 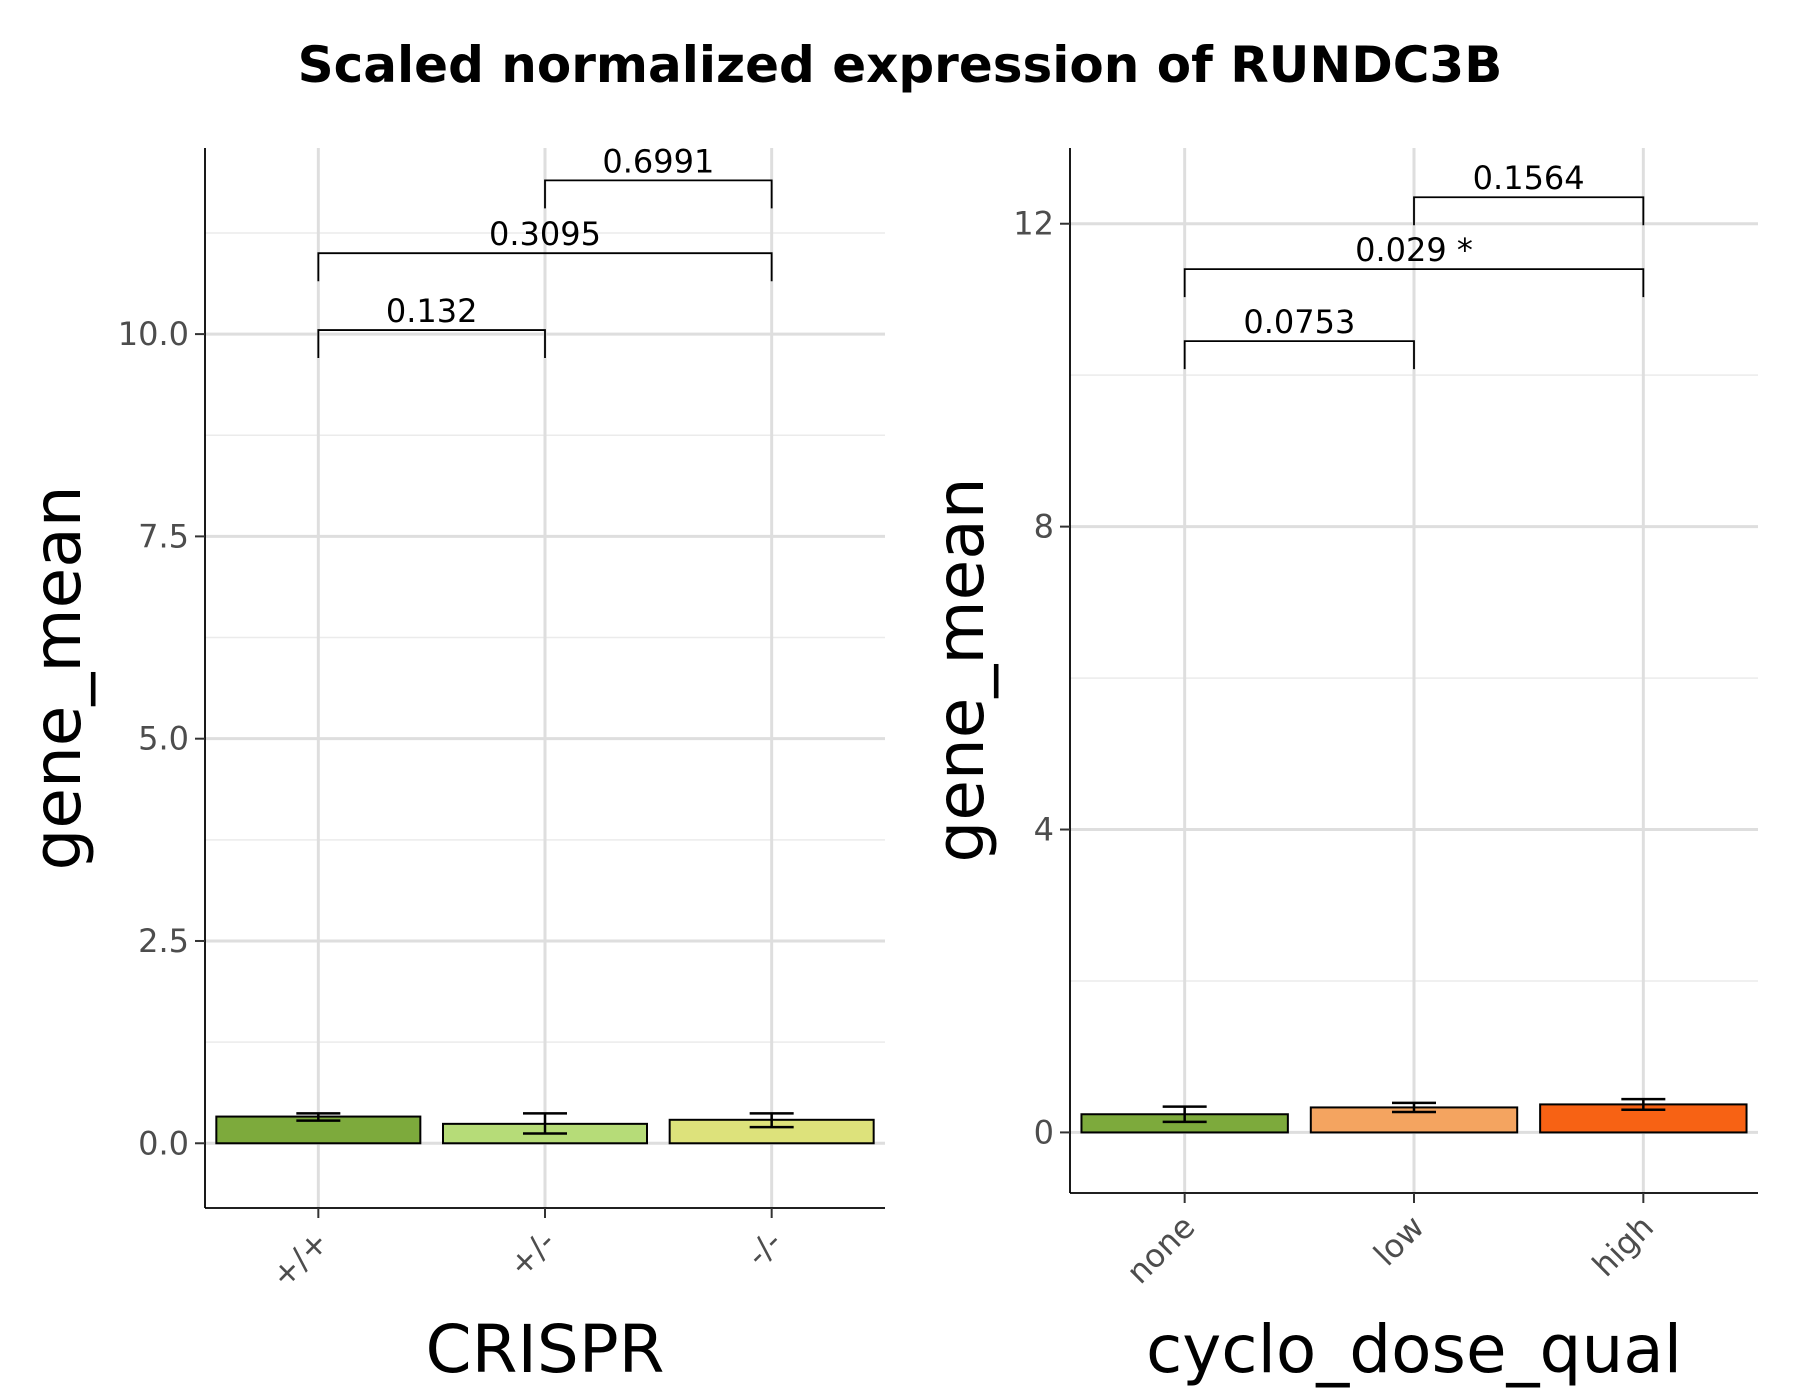 What do you see at coordinates (163, 941) in the screenshot?
I see `y-tick-label: 2.5` at bounding box center [163, 941].